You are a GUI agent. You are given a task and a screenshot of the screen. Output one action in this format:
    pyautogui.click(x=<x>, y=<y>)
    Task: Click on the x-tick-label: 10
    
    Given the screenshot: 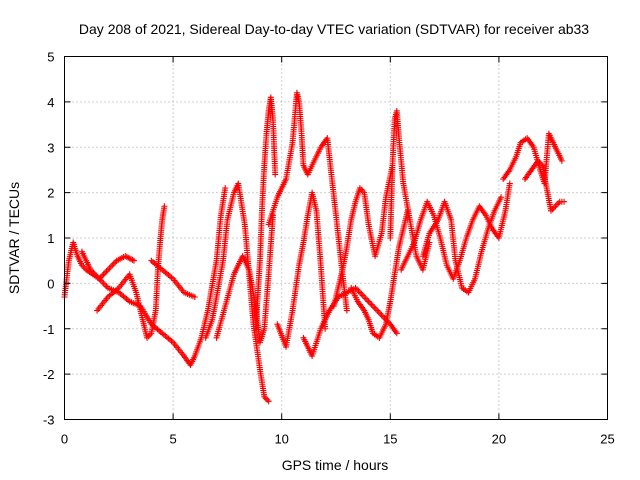 What is the action you would take?
    pyautogui.click(x=281, y=439)
    